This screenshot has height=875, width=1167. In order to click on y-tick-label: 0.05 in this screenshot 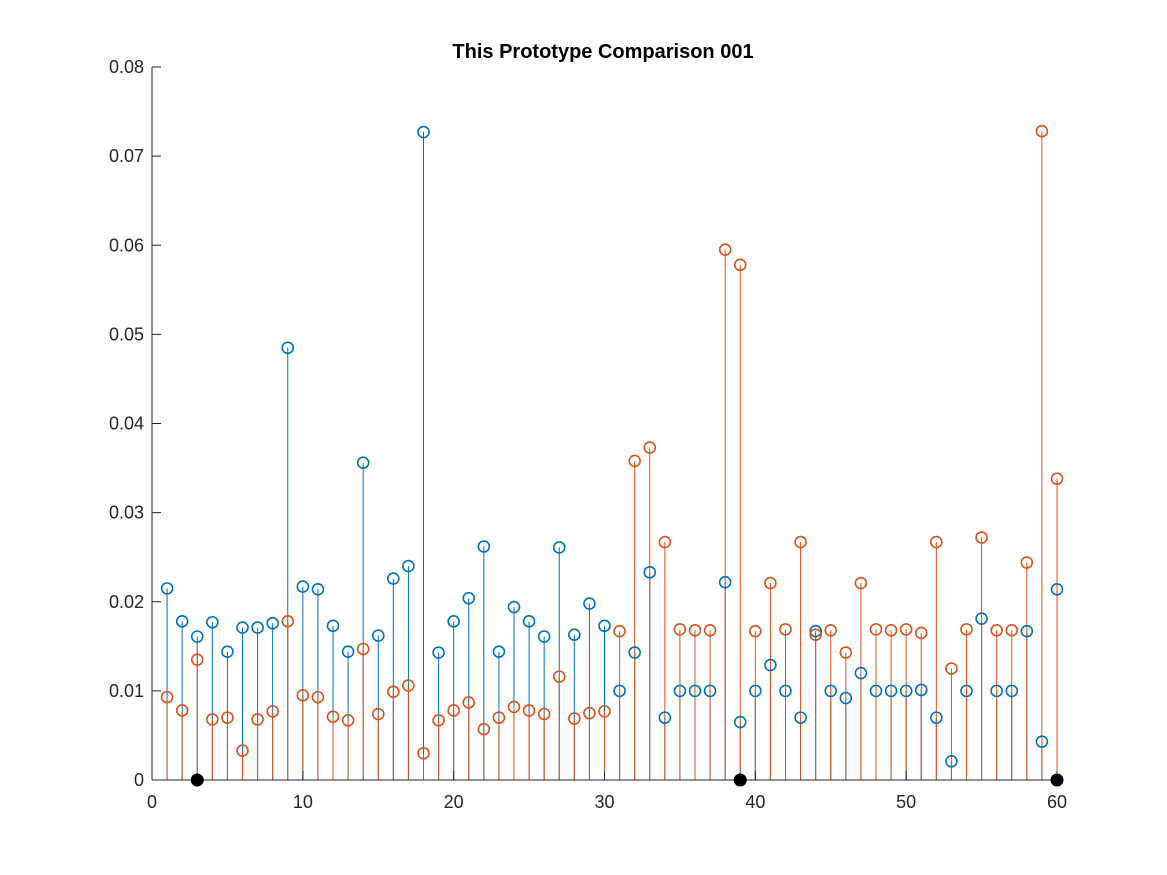, I will do `click(126, 334)`.